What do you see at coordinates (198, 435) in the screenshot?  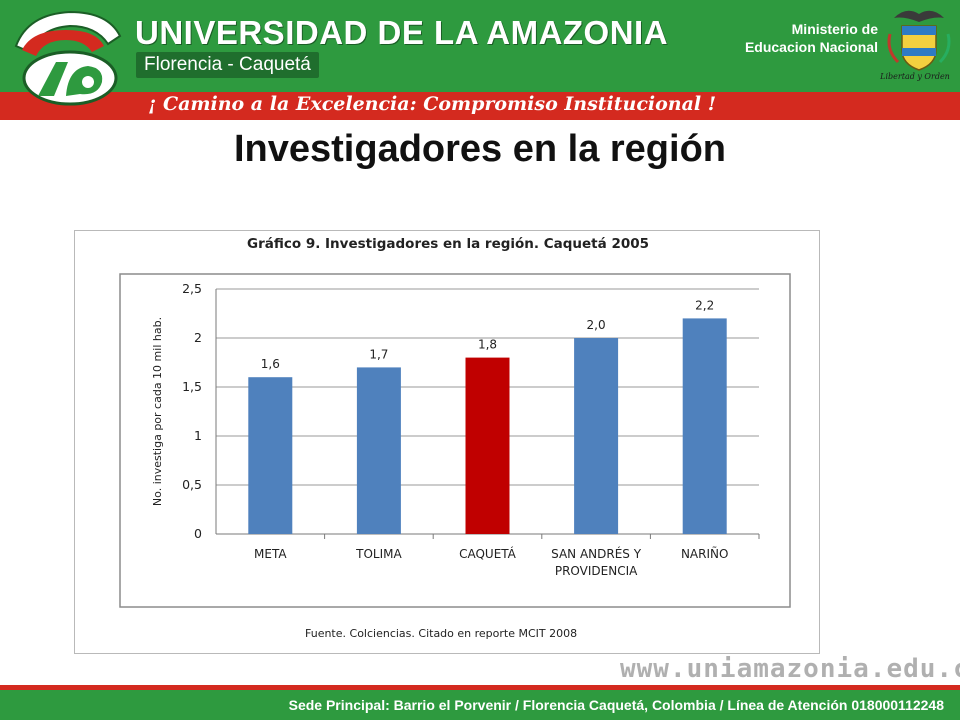 I see `y-tick-label: 1` at bounding box center [198, 435].